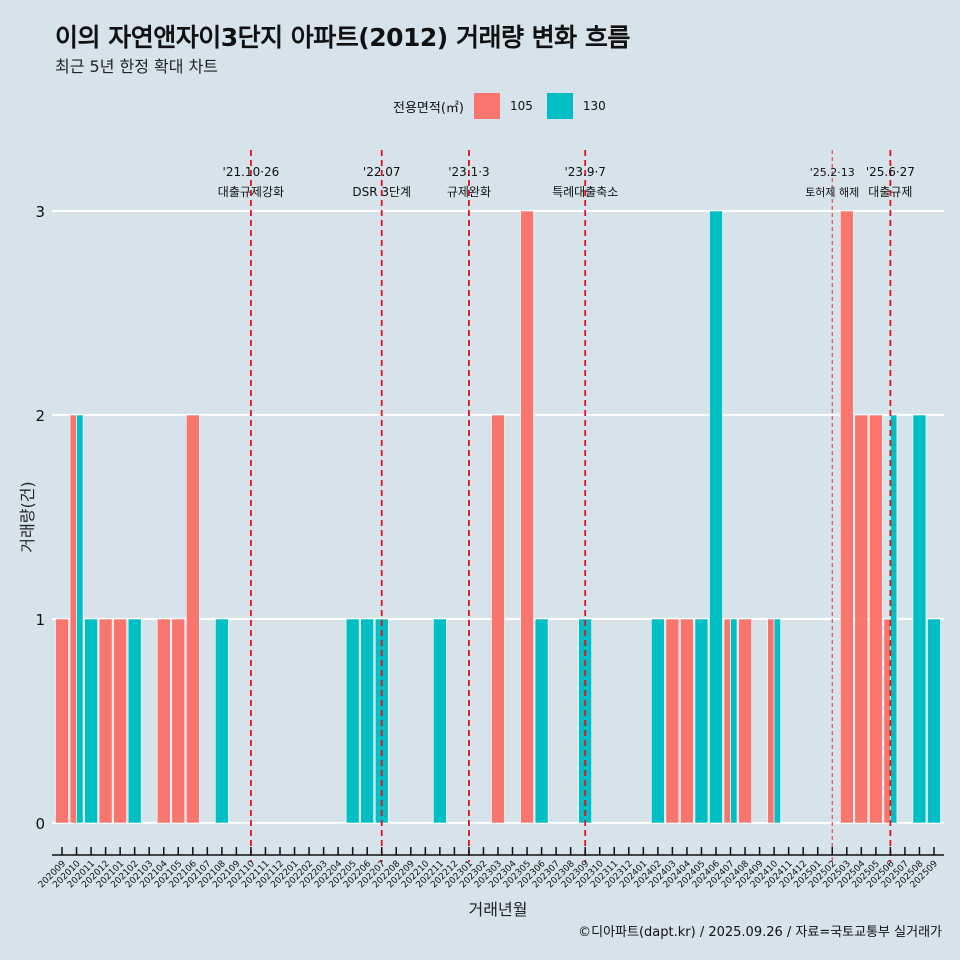 The height and width of the screenshot is (960, 960). I want to click on y-tick-label: 2, so click(40, 416).